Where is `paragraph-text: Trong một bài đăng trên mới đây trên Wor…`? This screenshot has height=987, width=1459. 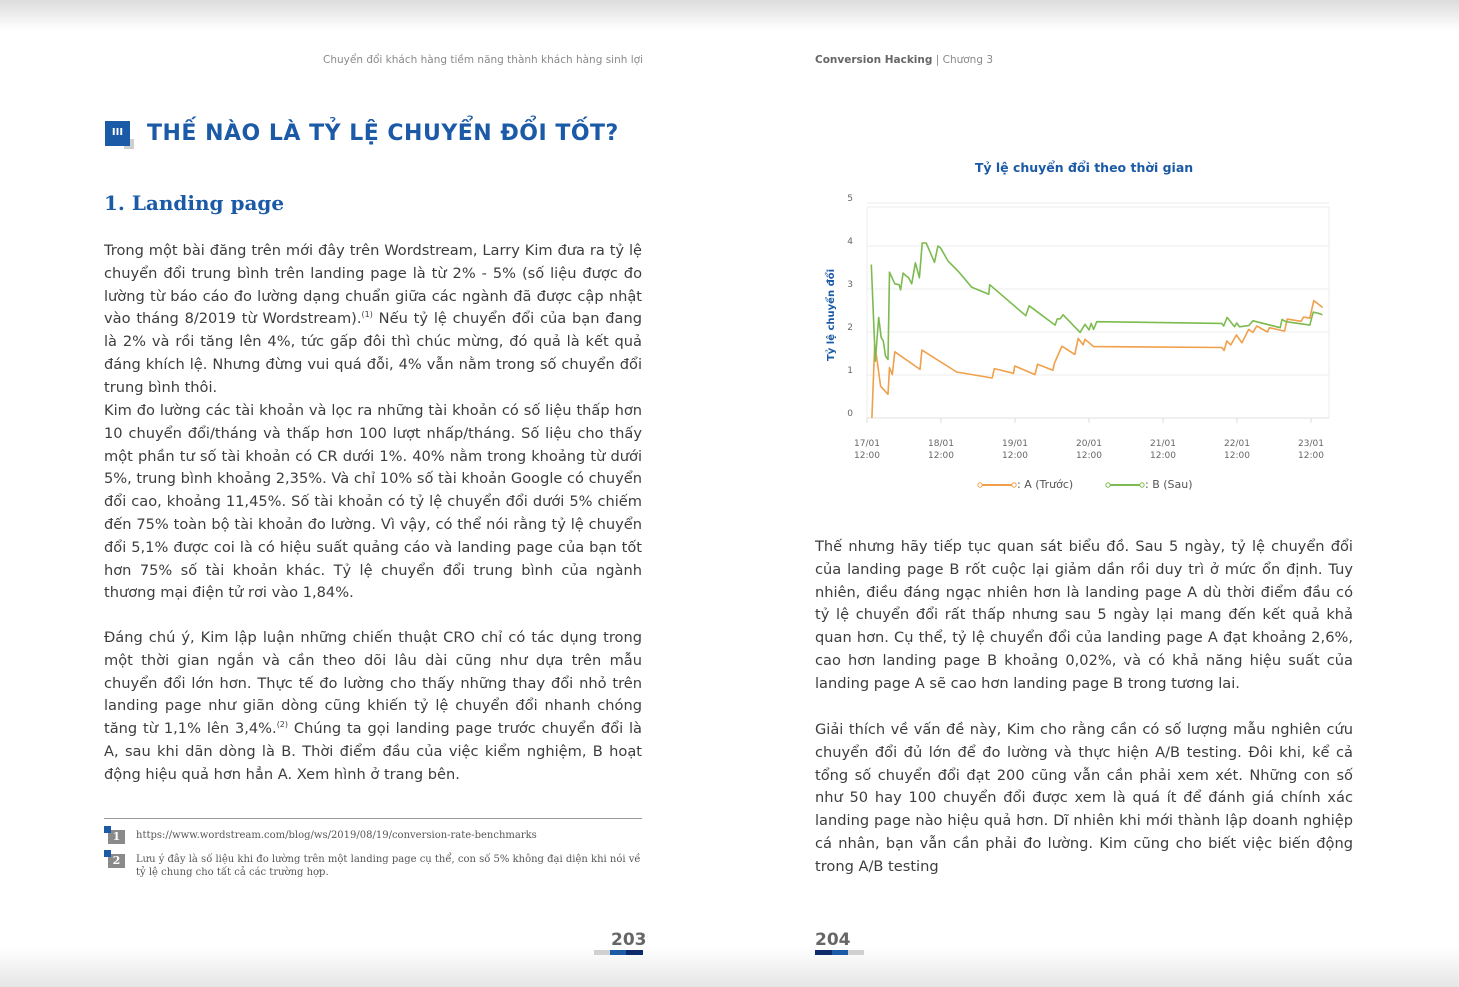 paragraph-text: Trong một bài đăng trên mới đây trên Wor… is located at coordinates (373, 285).